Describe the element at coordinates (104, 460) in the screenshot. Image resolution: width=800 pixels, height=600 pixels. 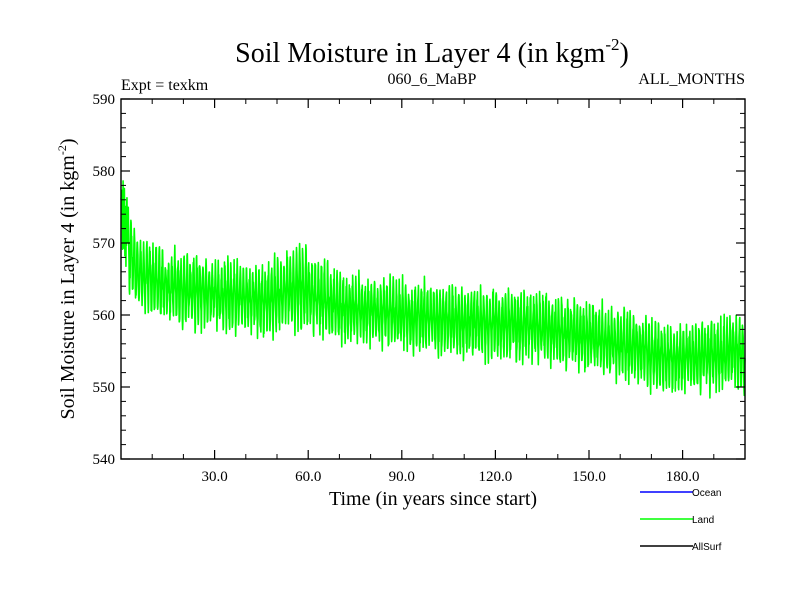
I see `y-tick-label: 540` at that location.